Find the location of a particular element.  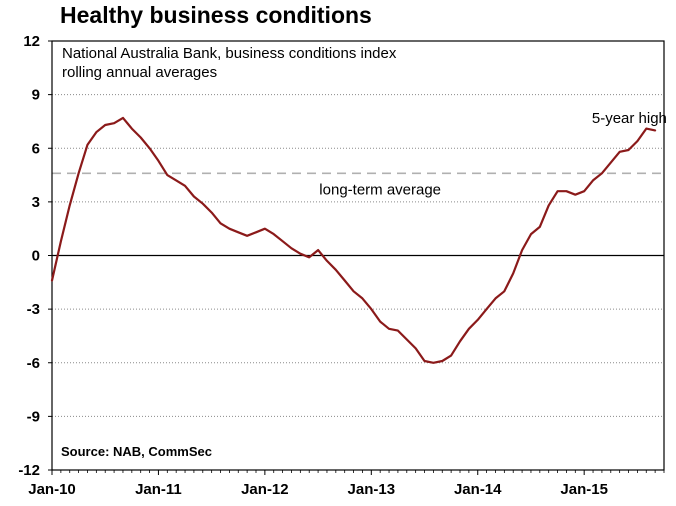

chart-title: Healthy business conditions is located at coordinates (216, 15).